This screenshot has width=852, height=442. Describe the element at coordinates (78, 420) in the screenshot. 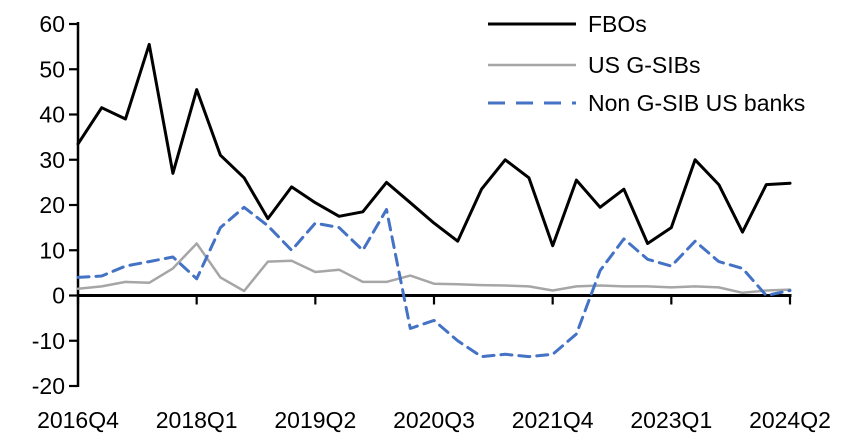

I see `x-tick-label: 2016Q4` at that location.